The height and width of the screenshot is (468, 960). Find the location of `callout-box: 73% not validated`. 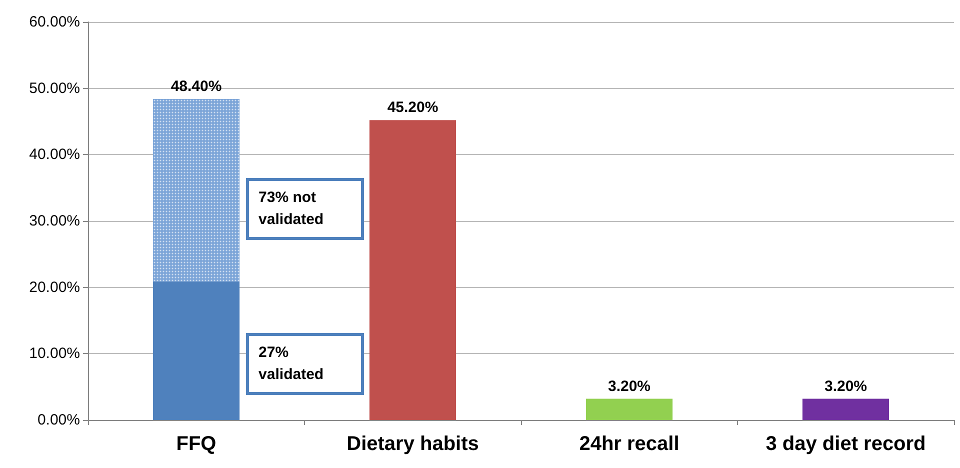

callout-box: 73% not validated is located at coordinates (305, 209).